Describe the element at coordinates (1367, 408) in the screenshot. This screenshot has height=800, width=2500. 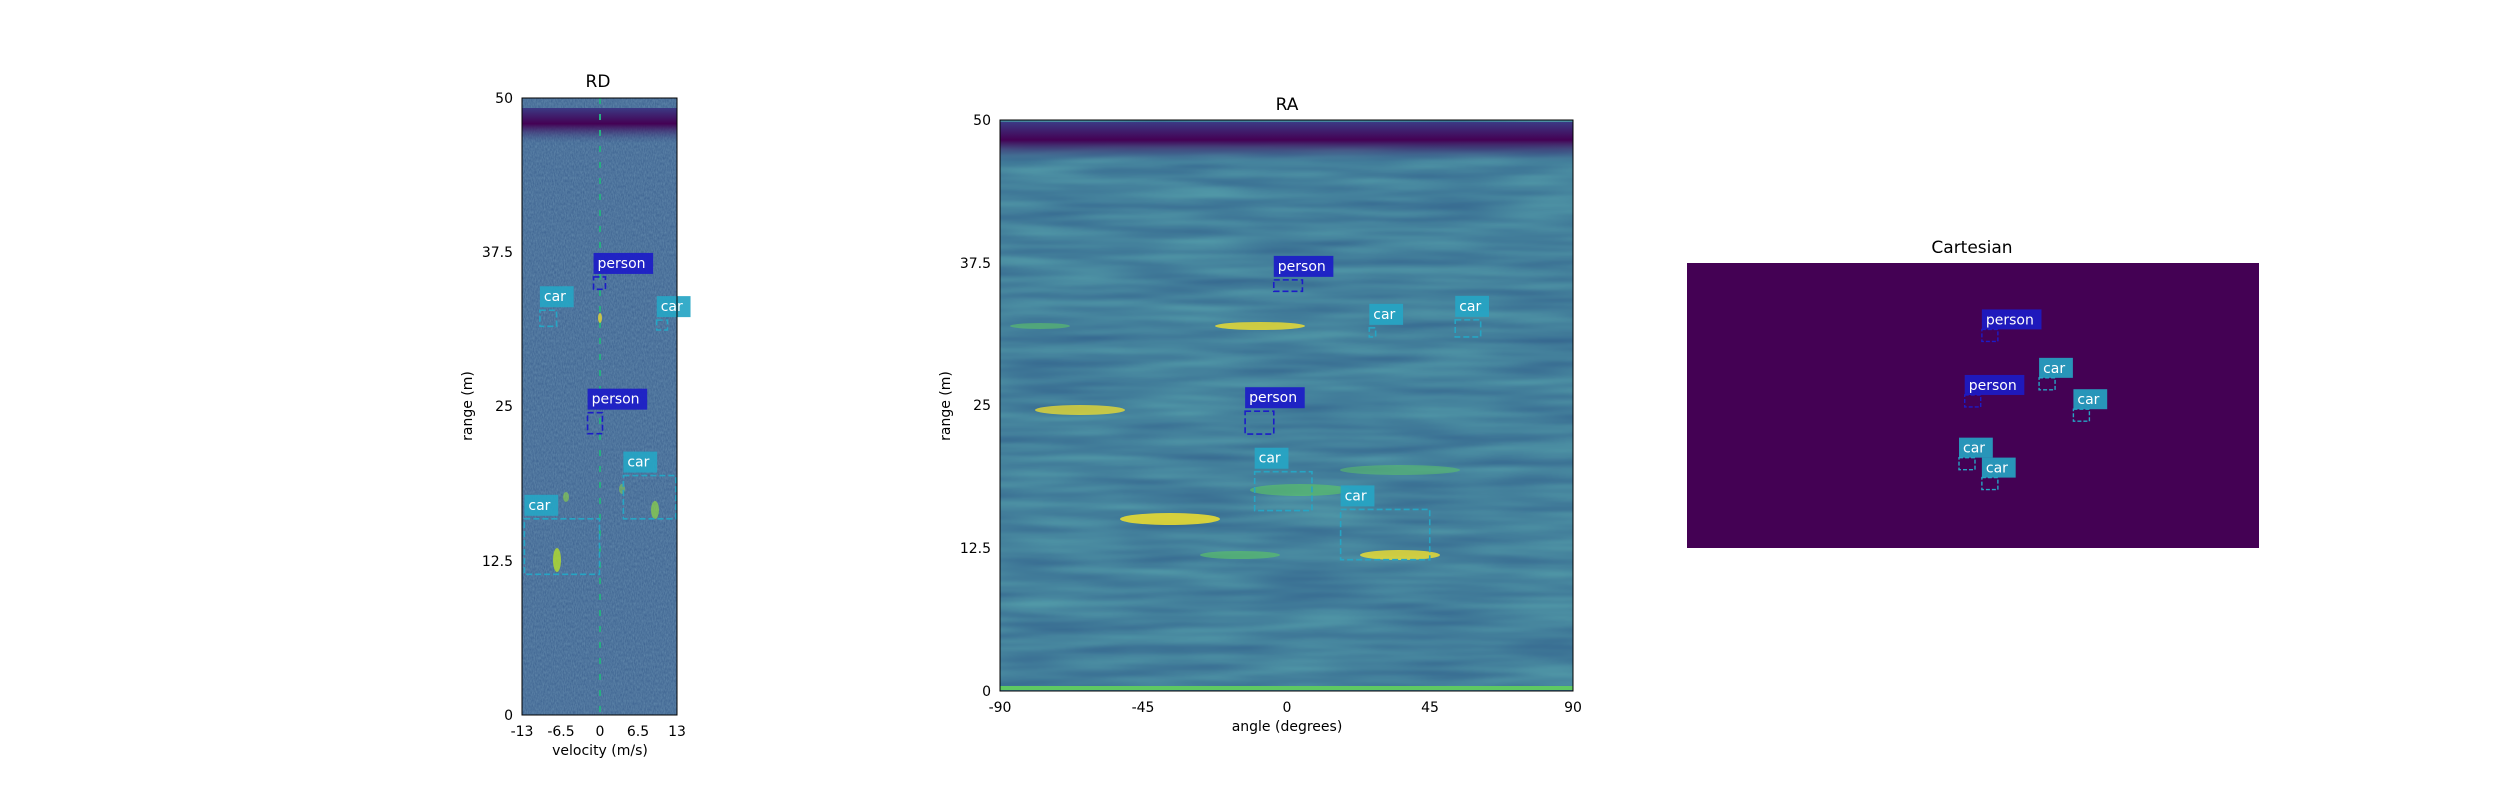
I see `ra-detections: person person car car car car` at that location.